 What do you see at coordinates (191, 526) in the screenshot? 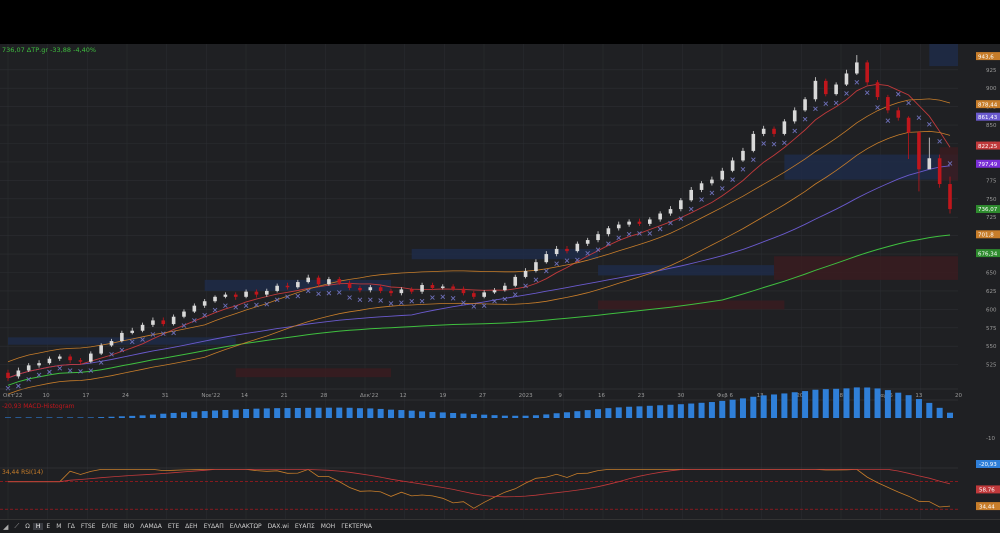
I see `toolbar-item: ΔΕΗ` at bounding box center [191, 526].